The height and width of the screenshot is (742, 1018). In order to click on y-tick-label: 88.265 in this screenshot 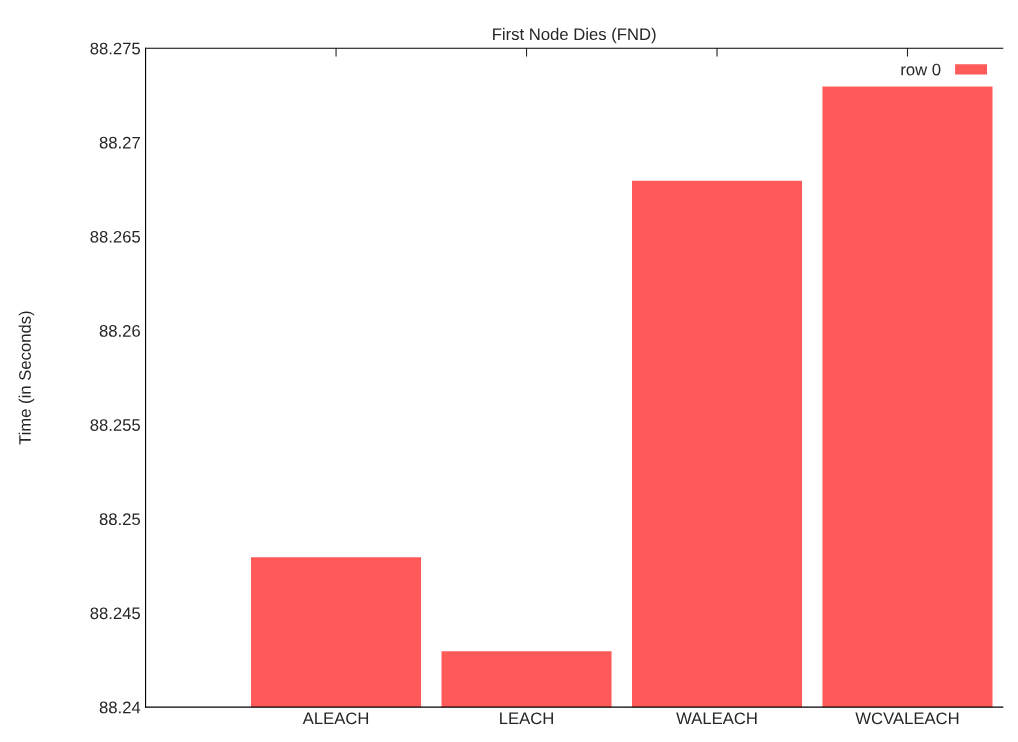, I will do `click(115, 236)`.